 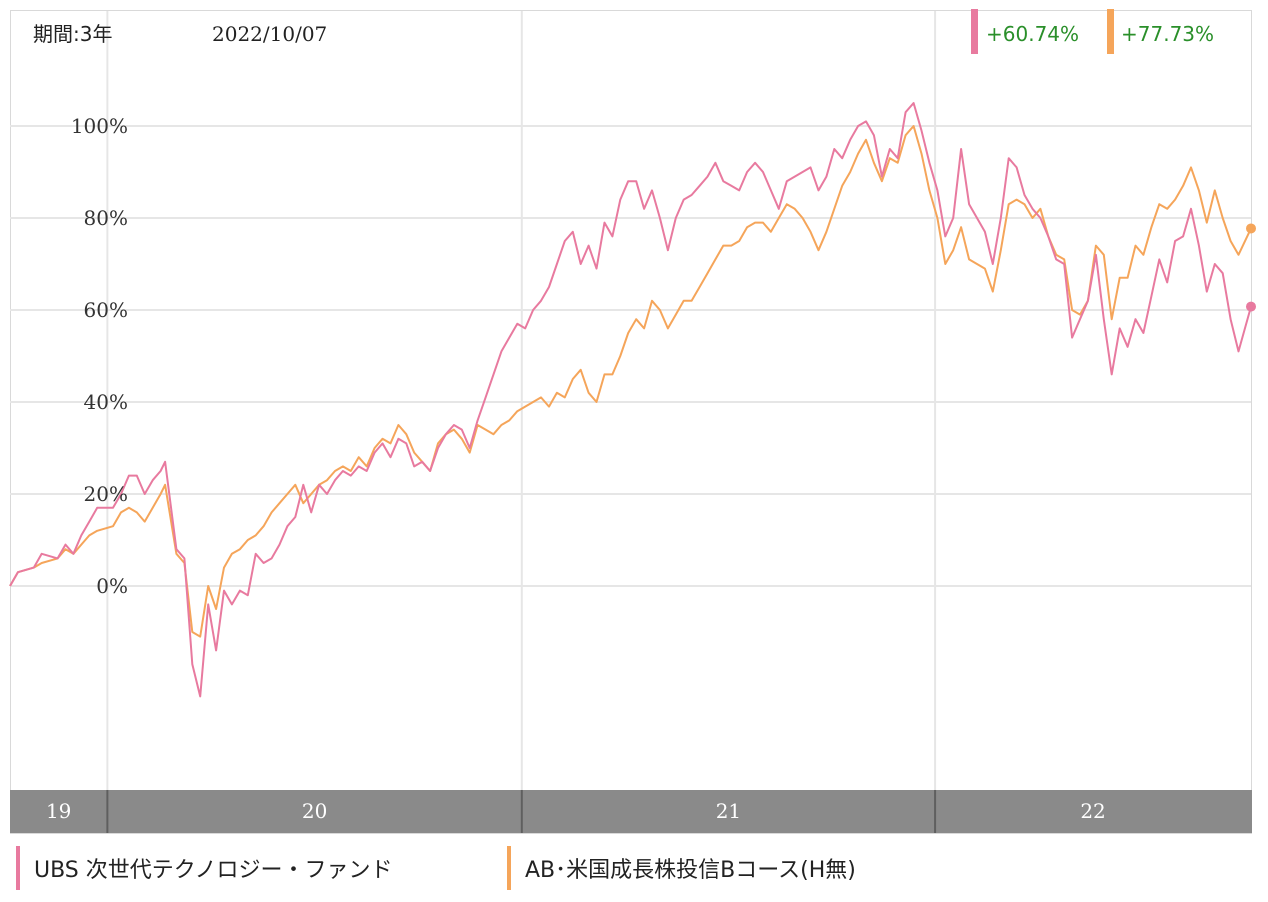 What do you see at coordinates (1032, 34) in the screenshot?
I see `end-return-pink-value: +60.74%` at bounding box center [1032, 34].